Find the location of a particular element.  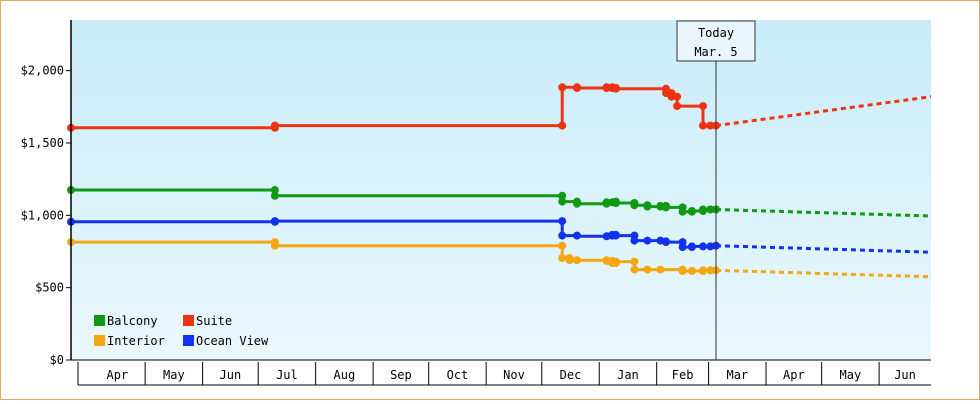

x-tick-label: Aug is located at coordinates (345, 375).